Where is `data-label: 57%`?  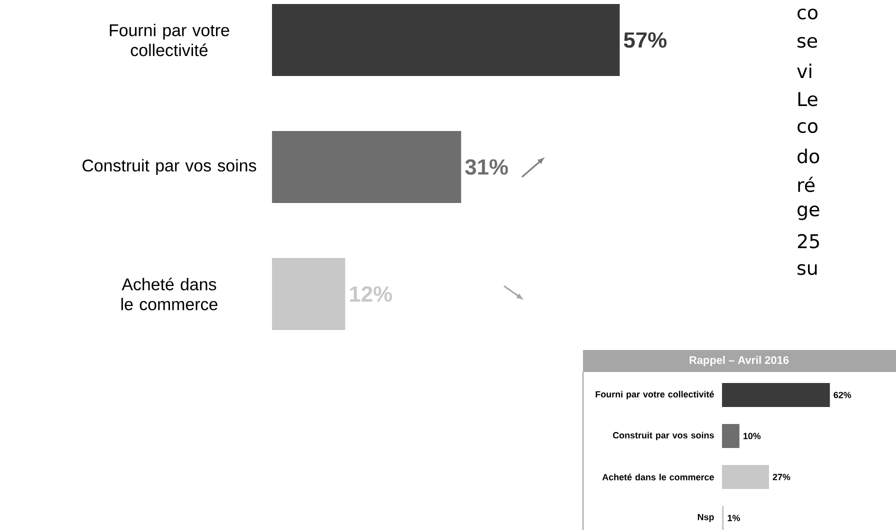 data-label: 57% is located at coordinates (645, 40).